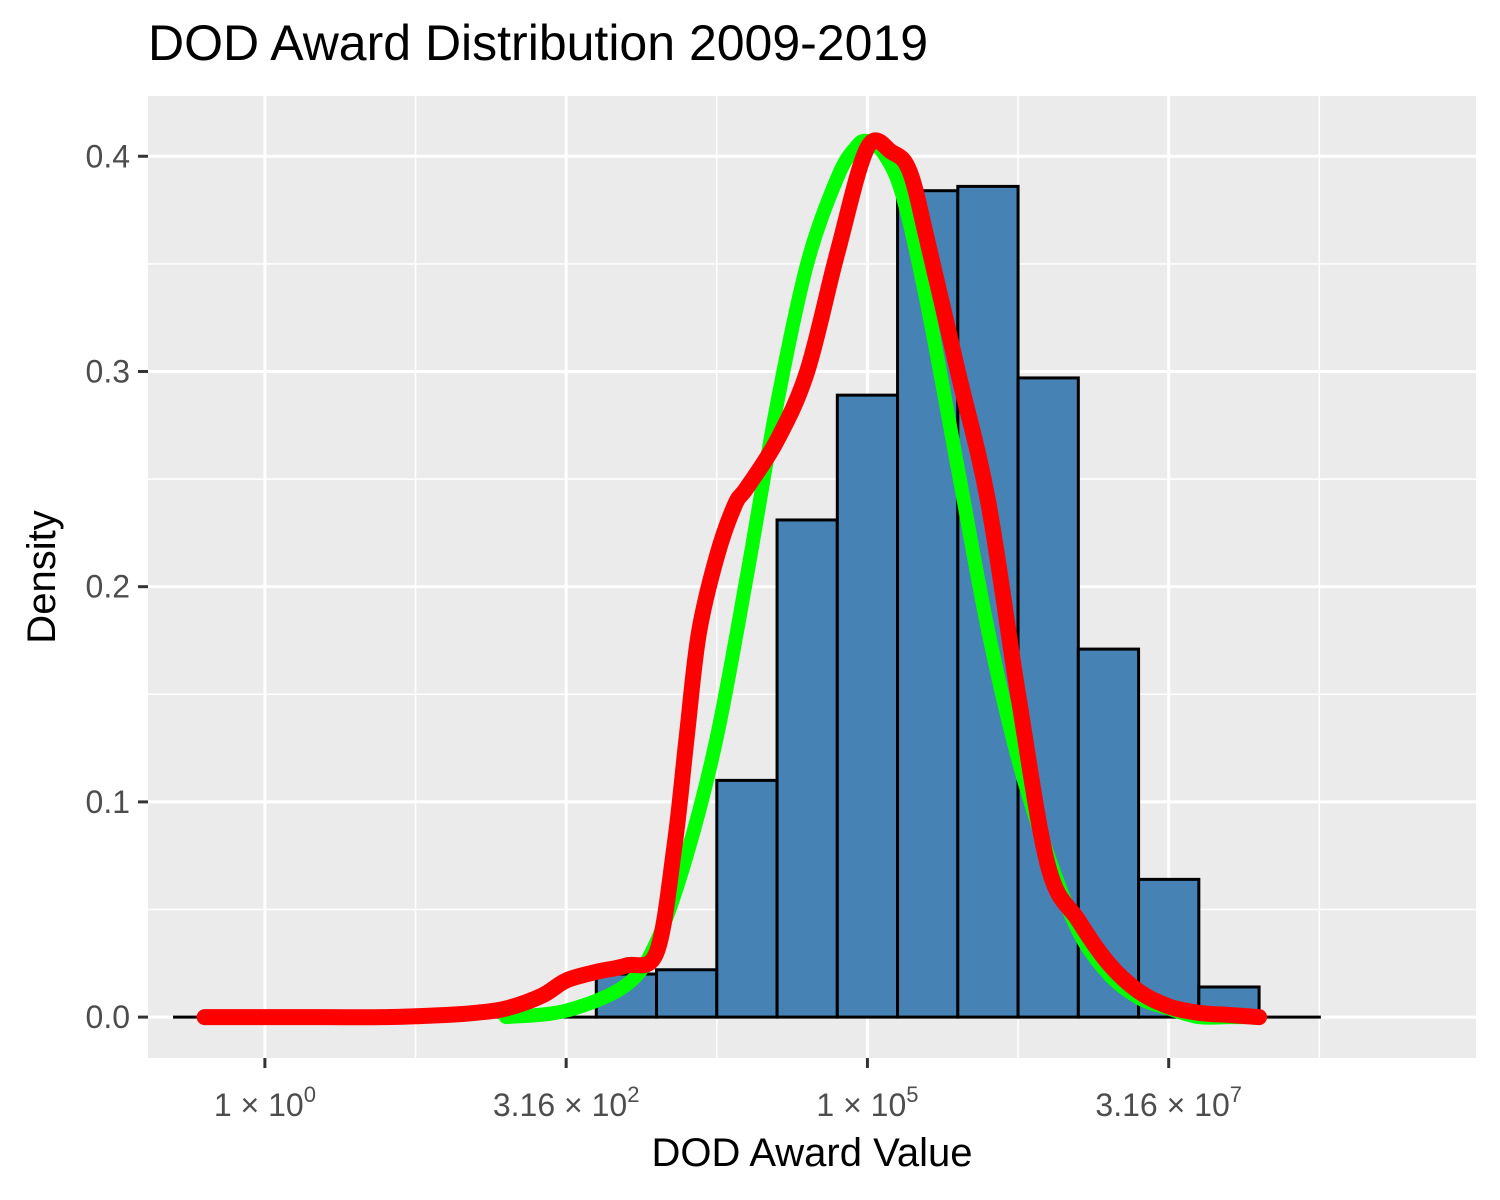 The image size is (1500, 1200). Describe the element at coordinates (1168, 1102) in the screenshot. I see `x-tick-label: 3.16 × 10⁷` at that location.